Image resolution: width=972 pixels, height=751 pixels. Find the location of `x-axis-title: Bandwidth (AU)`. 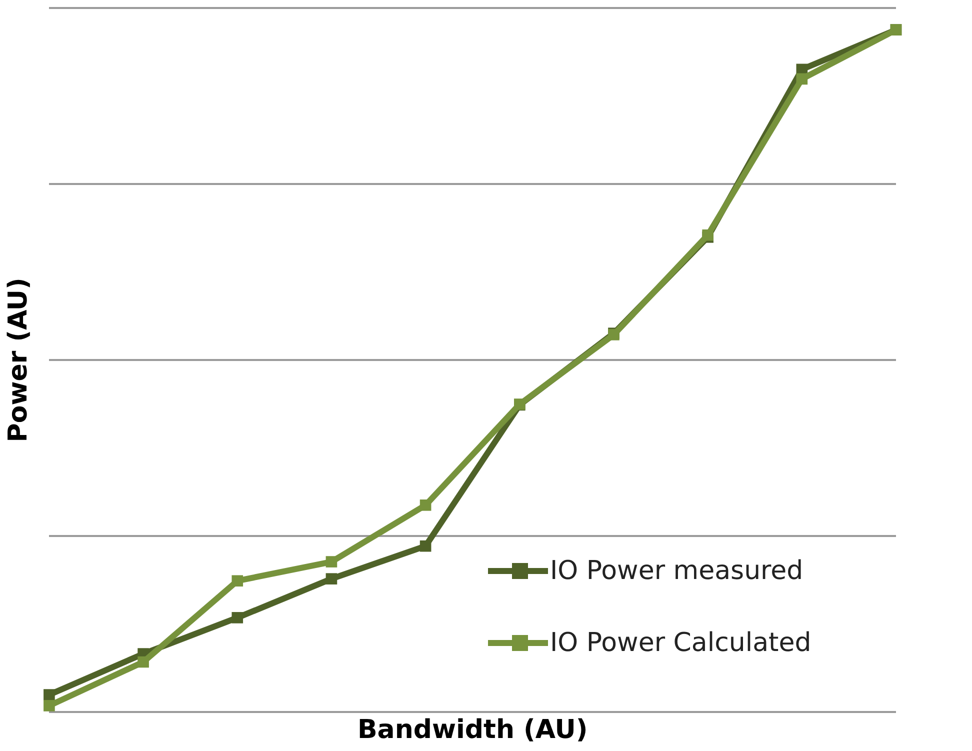

x-axis-title: Bandwidth (AU) is located at coordinates (472, 730).